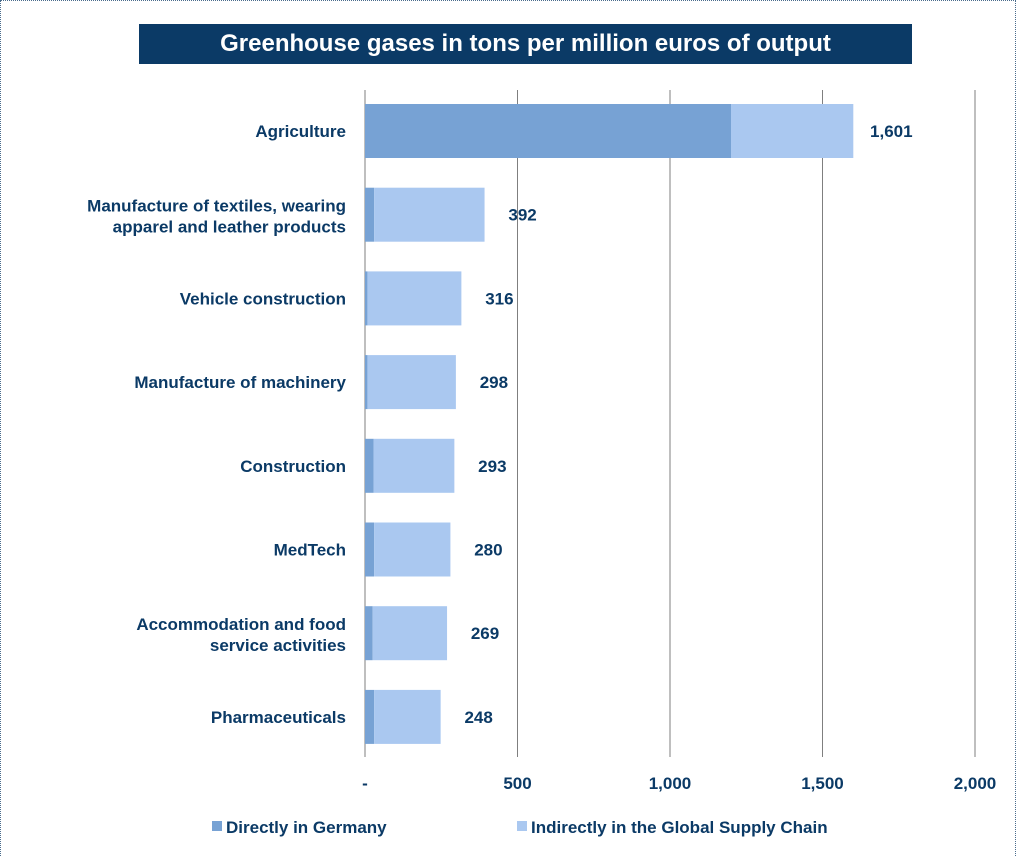 The height and width of the screenshot is (856, 1018). What do you see at coordinates (241, 635) in the screenshot?
I see `category-label: Accommodation and food service activities` at bounding box center [241, 635].